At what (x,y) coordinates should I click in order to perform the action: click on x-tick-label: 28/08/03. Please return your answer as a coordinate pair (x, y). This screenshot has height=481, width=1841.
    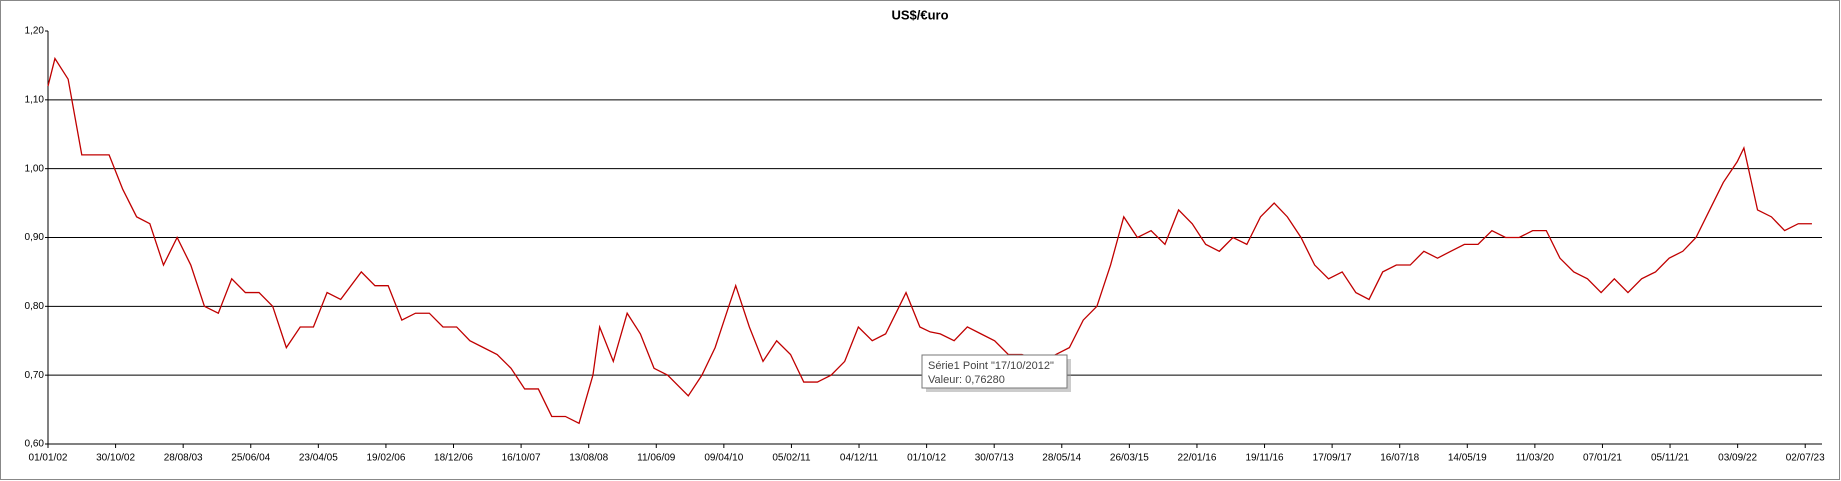
    Looking at the image, I should click on (183, 458).